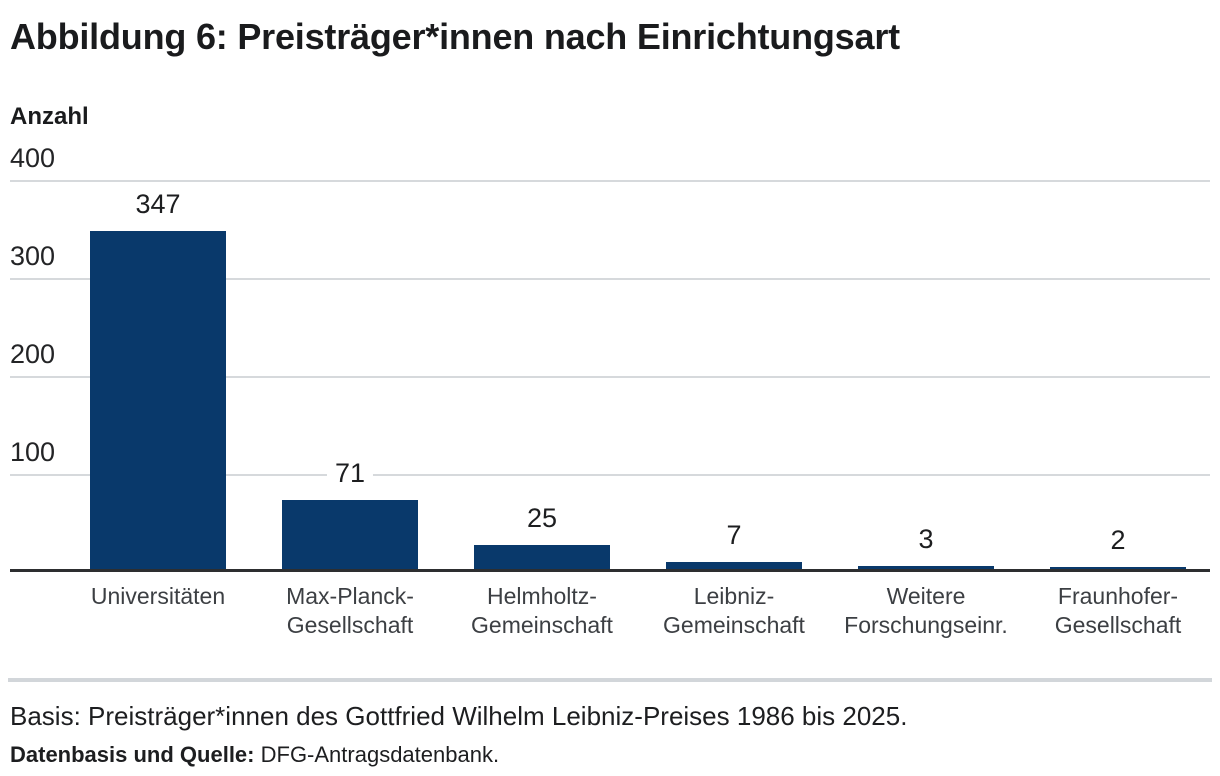  What do you see at coordinates (33, 256) in the screenshot?
I see `y-tick-label: 300` at bounding box center [33, 256].